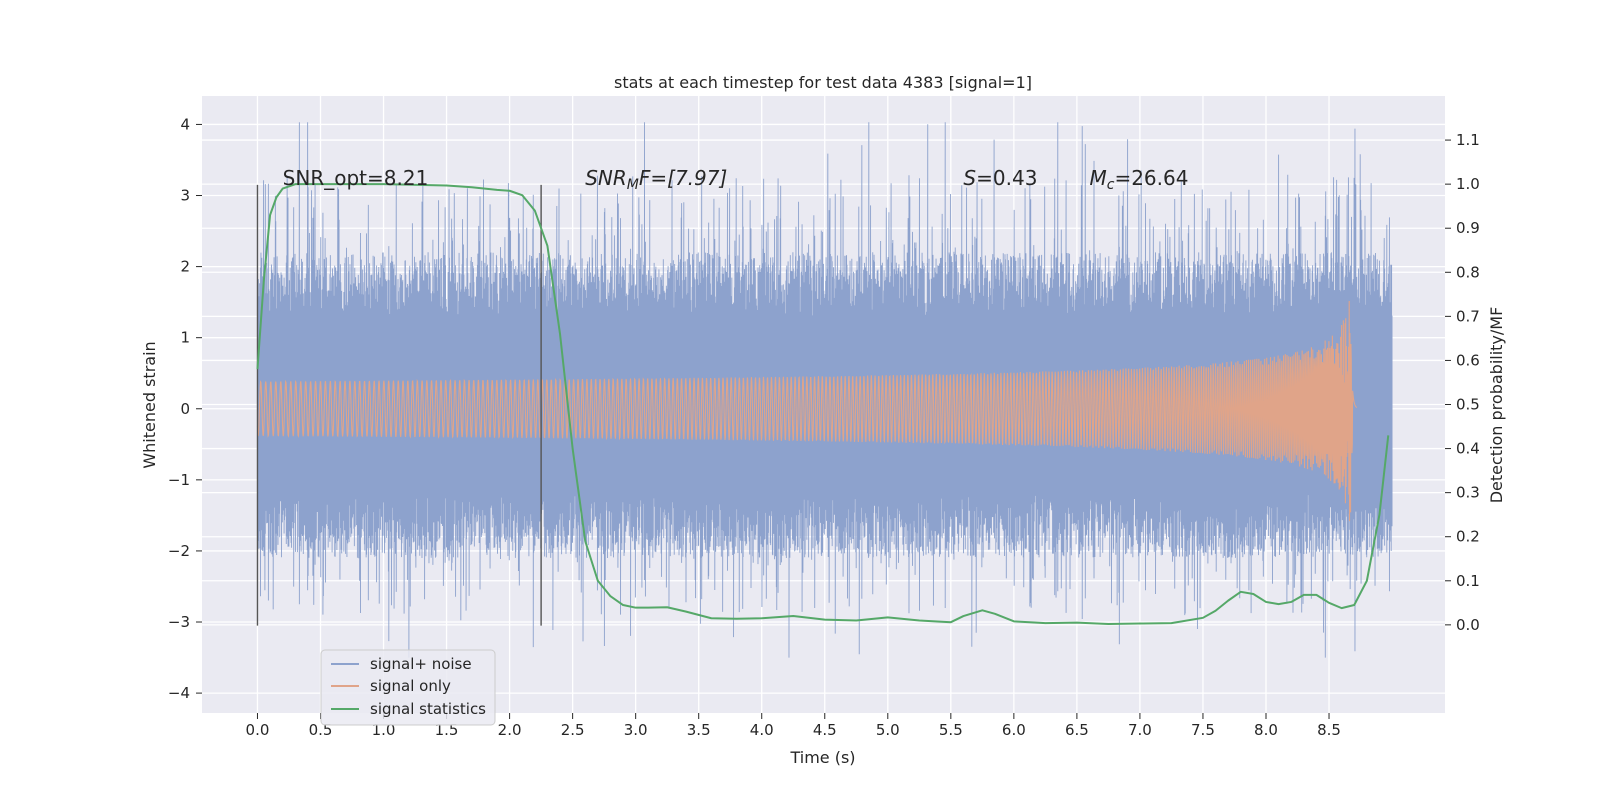  What do you see at coordinates (1468, 360) in the screenshot?
I see `y-right-tick-label: 0.6` at bounding box center [1468, 360].